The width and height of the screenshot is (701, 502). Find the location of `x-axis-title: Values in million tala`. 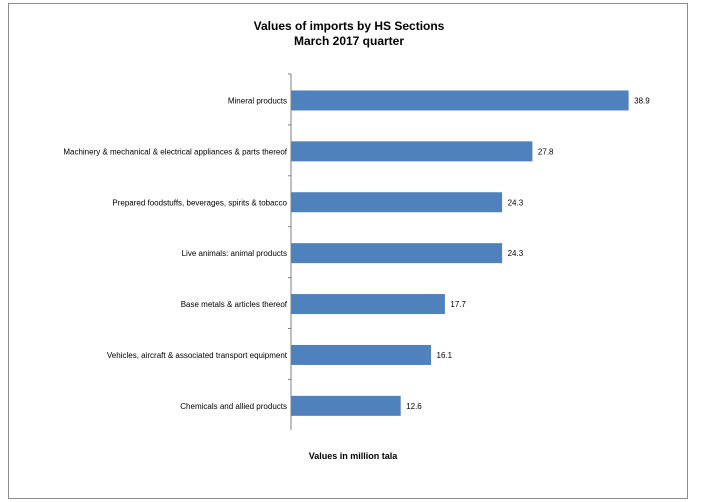

x-axis-title: Values in million tala is located at coordinates (354, 456).